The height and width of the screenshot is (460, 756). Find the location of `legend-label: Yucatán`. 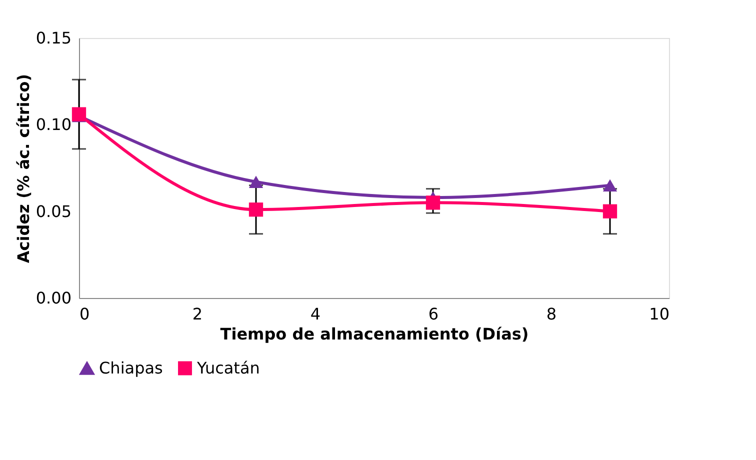

legend-label: Yucatán is located at coordinates (228, 368).